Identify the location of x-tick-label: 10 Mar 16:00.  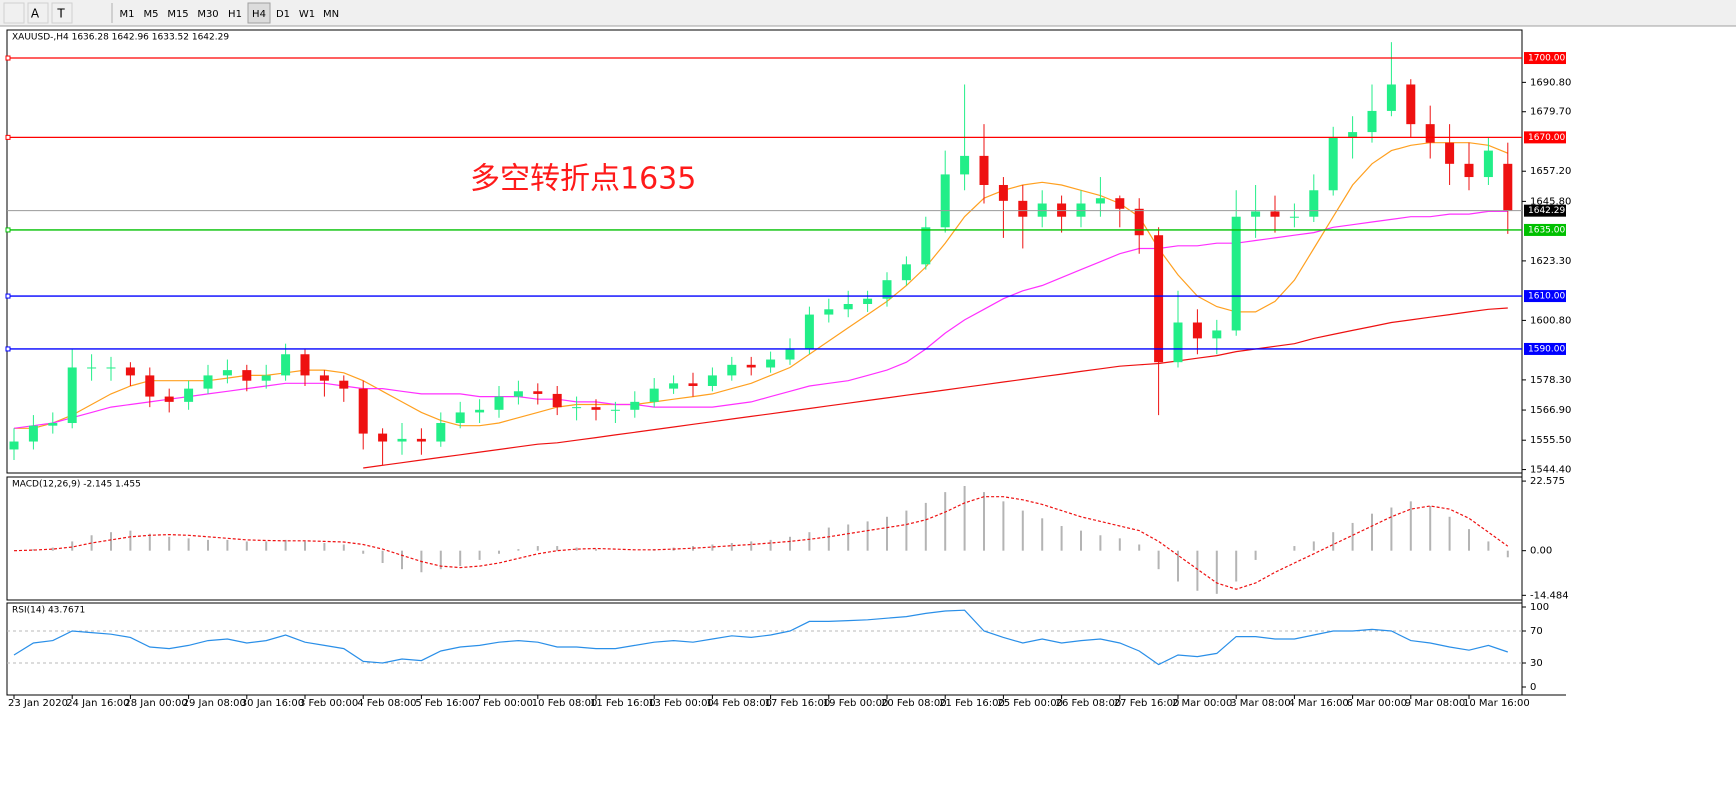
(1496, 703).